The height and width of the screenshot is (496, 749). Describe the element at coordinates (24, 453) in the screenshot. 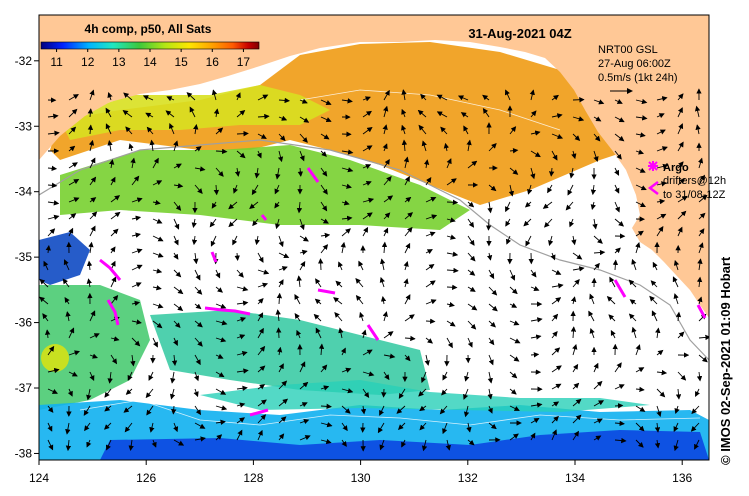

I see `y-tick-label: -38` at that location.